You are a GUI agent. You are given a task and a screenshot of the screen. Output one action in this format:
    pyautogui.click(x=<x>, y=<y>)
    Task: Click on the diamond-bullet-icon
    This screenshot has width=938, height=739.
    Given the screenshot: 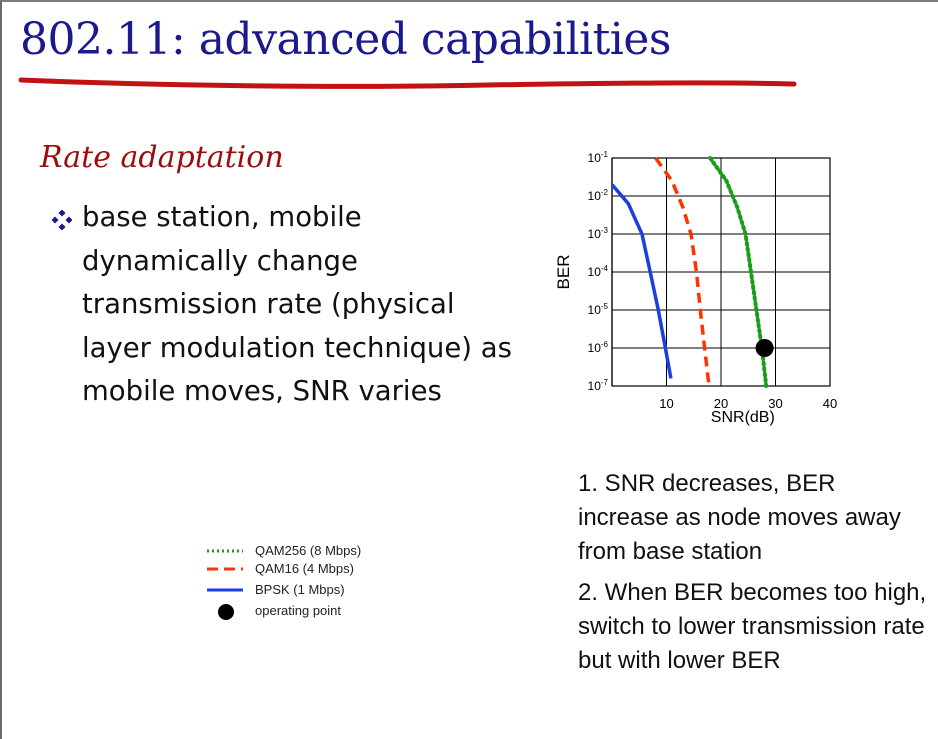 What is the action you would take?
    pyautogui.click(x=62, y=220)
    